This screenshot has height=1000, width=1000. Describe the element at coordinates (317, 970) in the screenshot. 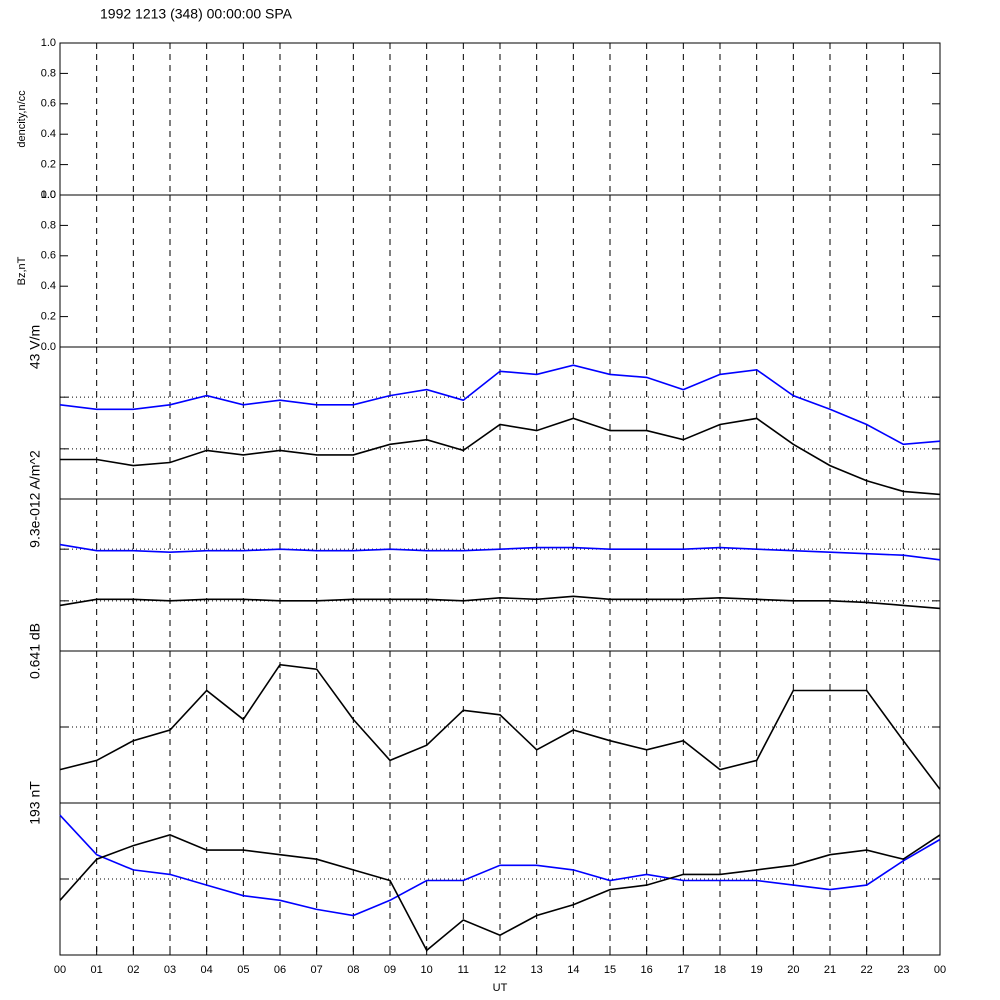

I see `x-tick-label: 07` at that location.